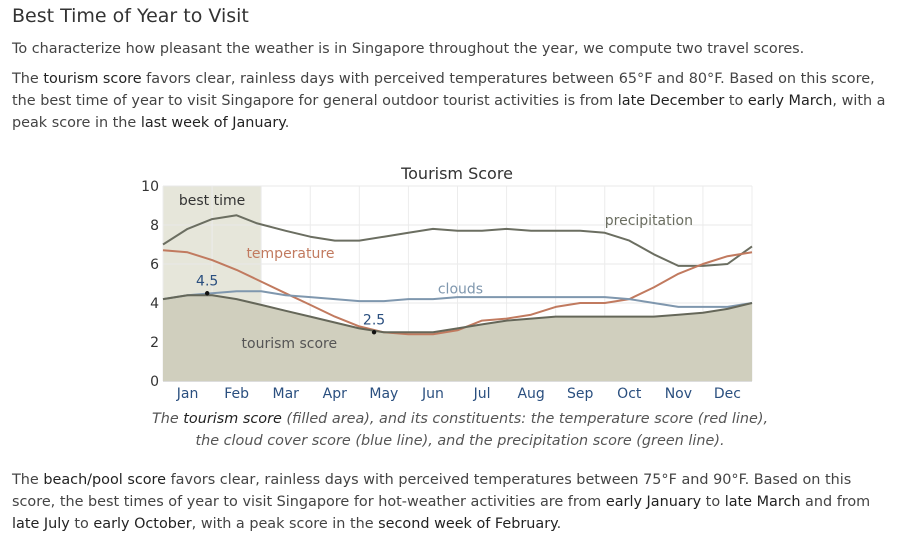 Image resolution: width=907 pixels, height=552 pixels. Describe the element at coordinates (671, 101) in the screenshot. I see `best-time-start: late December` at that location.